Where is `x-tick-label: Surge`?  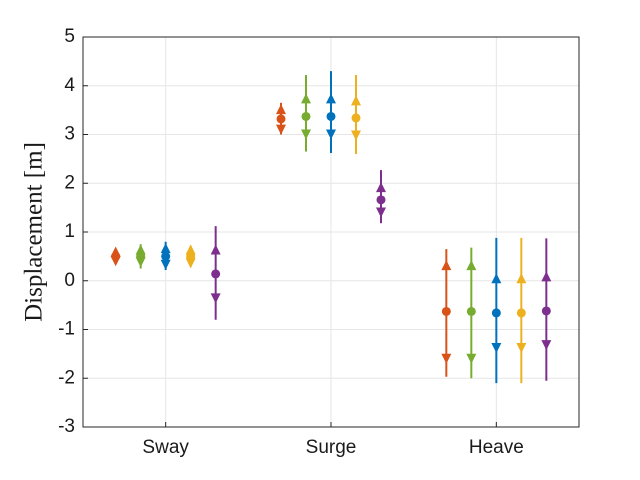
x-tick-label: Surge is located at coordinates (331, 447).